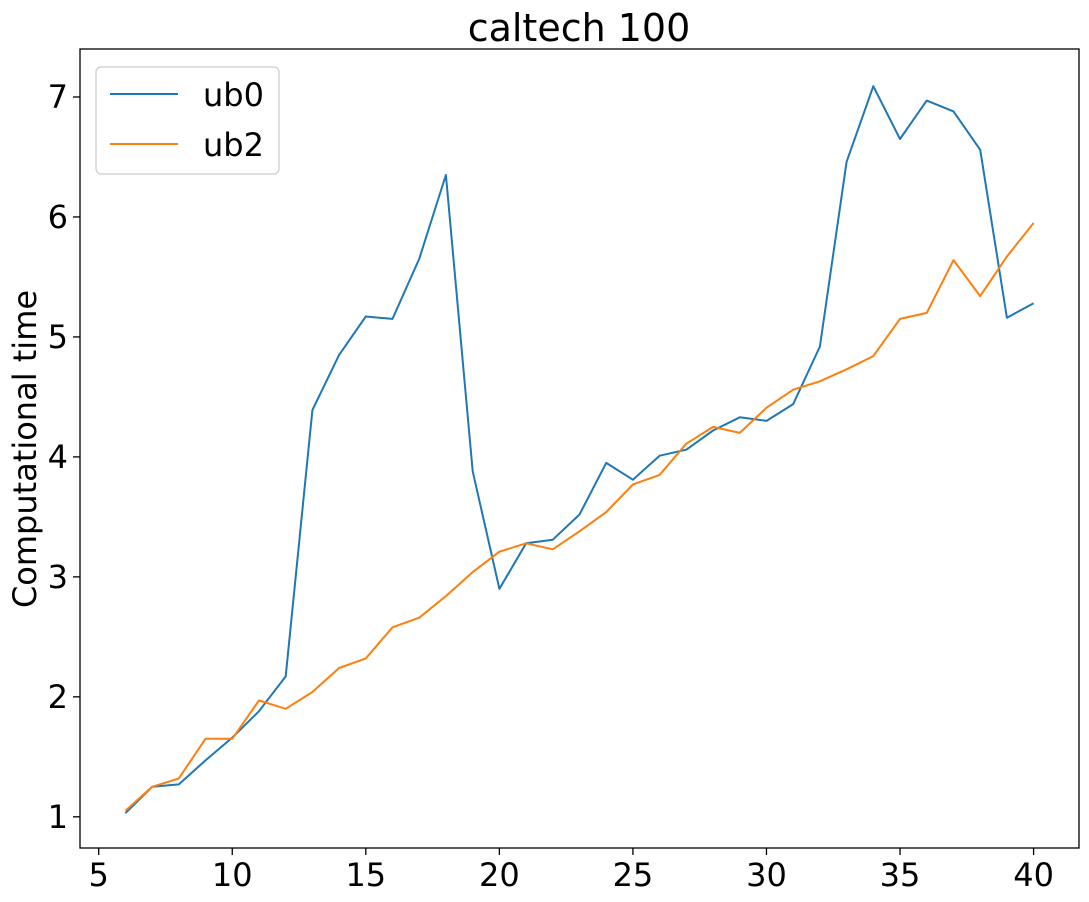 This screenshot has width=1089, height=902. I want to click on x-tick-label: 15, so click(365, 875).